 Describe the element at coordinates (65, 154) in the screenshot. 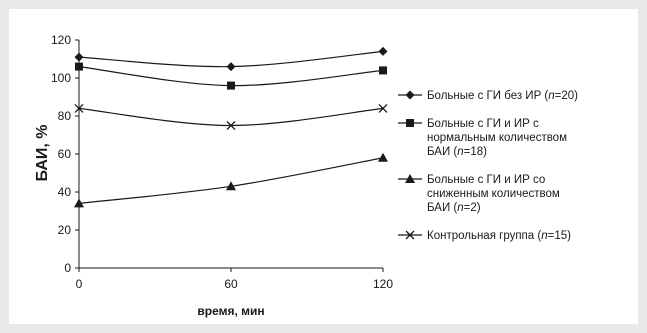

I see `y-tick-label: 60` at that location.